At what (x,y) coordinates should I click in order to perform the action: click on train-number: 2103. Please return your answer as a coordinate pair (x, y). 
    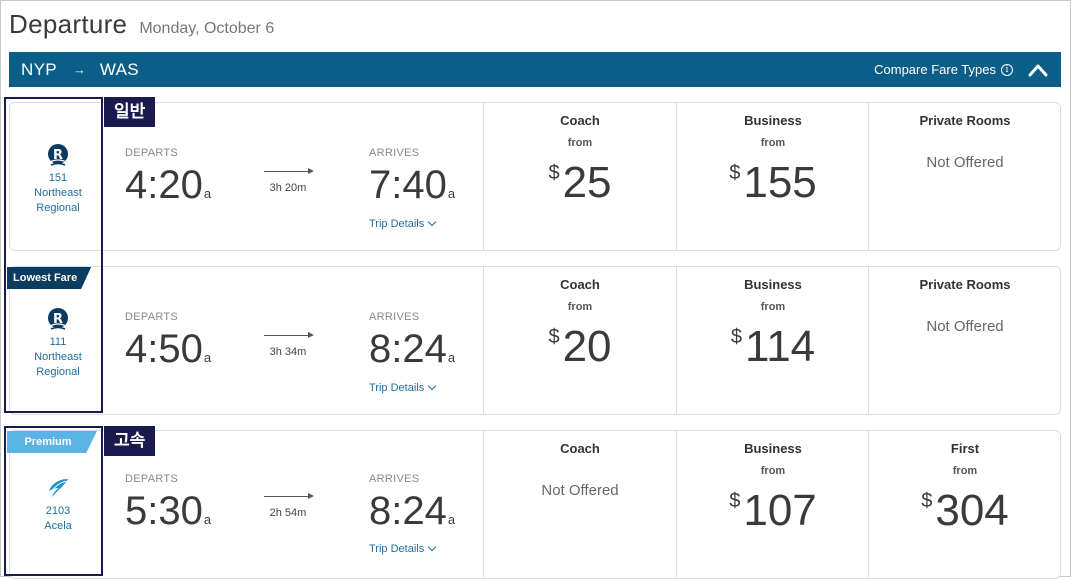
    Looking at the image, I should click on (58, 511).